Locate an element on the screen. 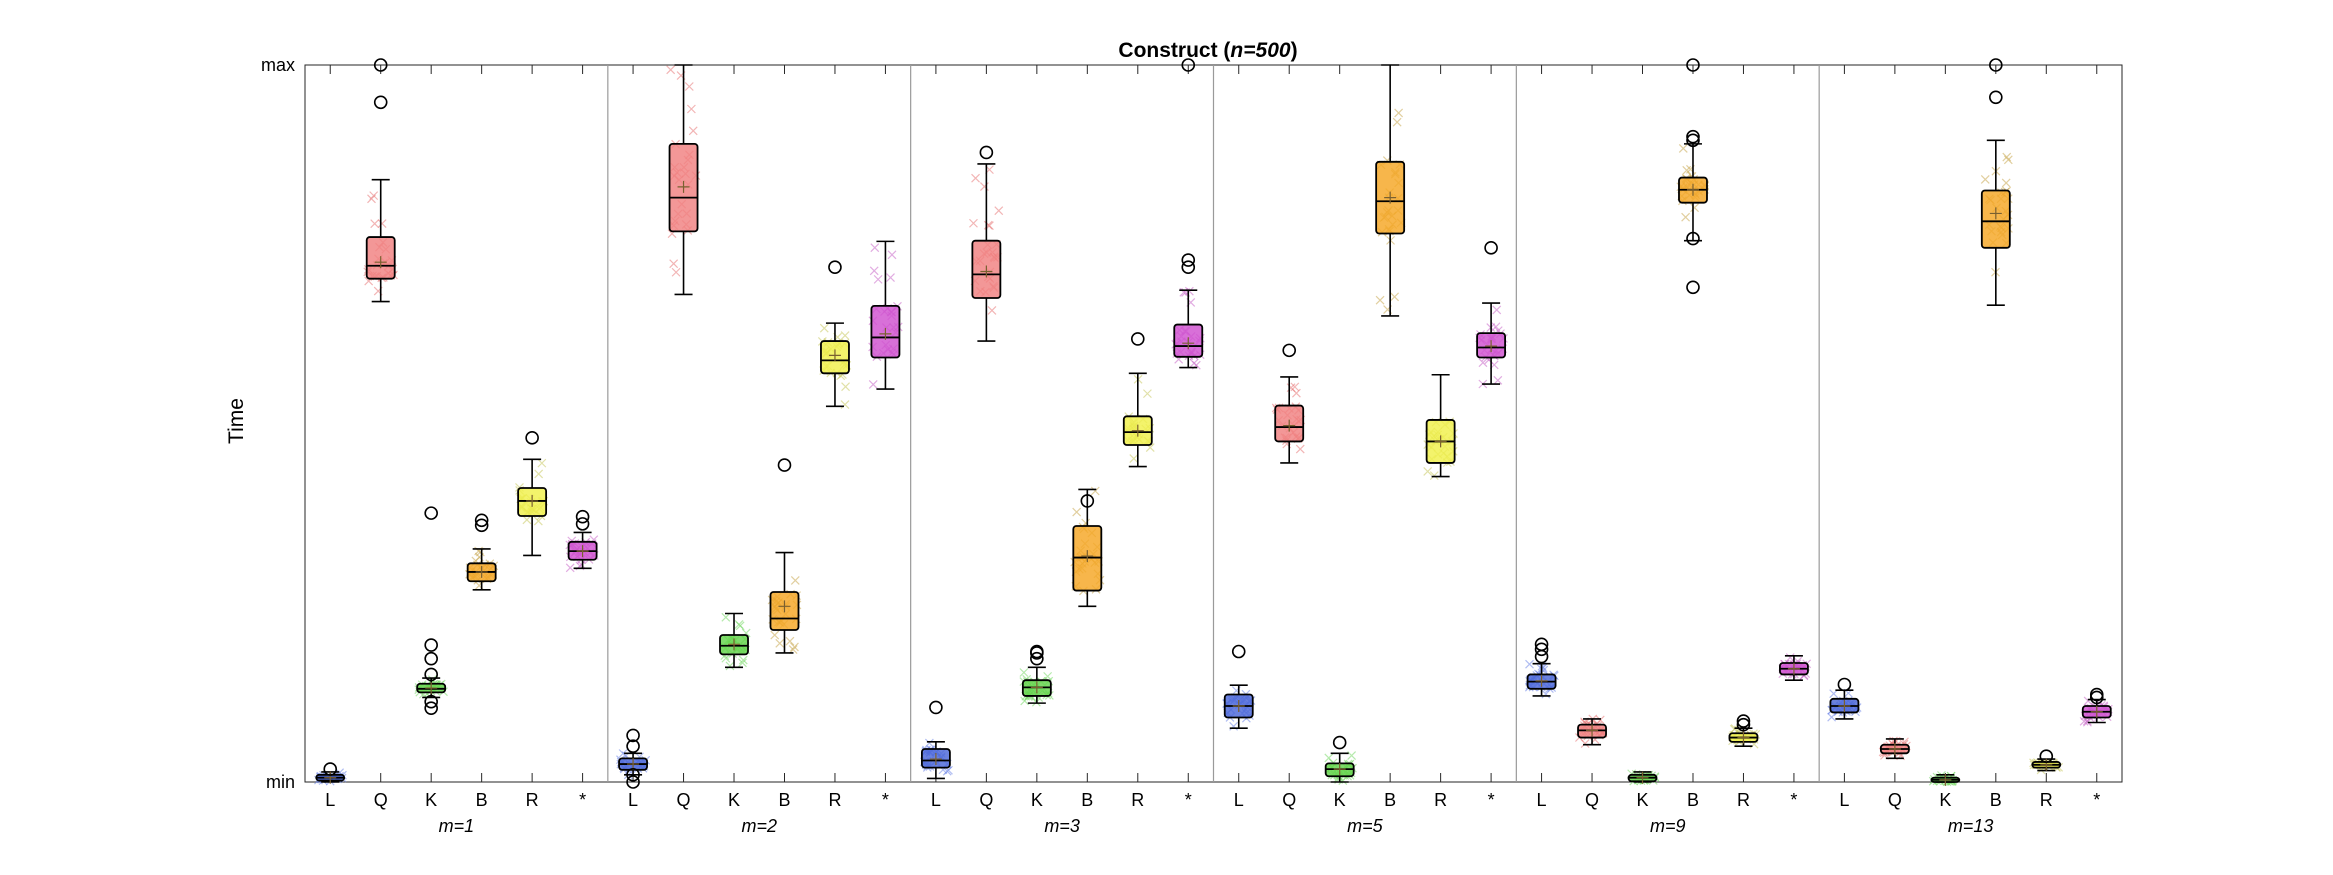  chart-title-end: ) is located at coordinates (1294, 50).